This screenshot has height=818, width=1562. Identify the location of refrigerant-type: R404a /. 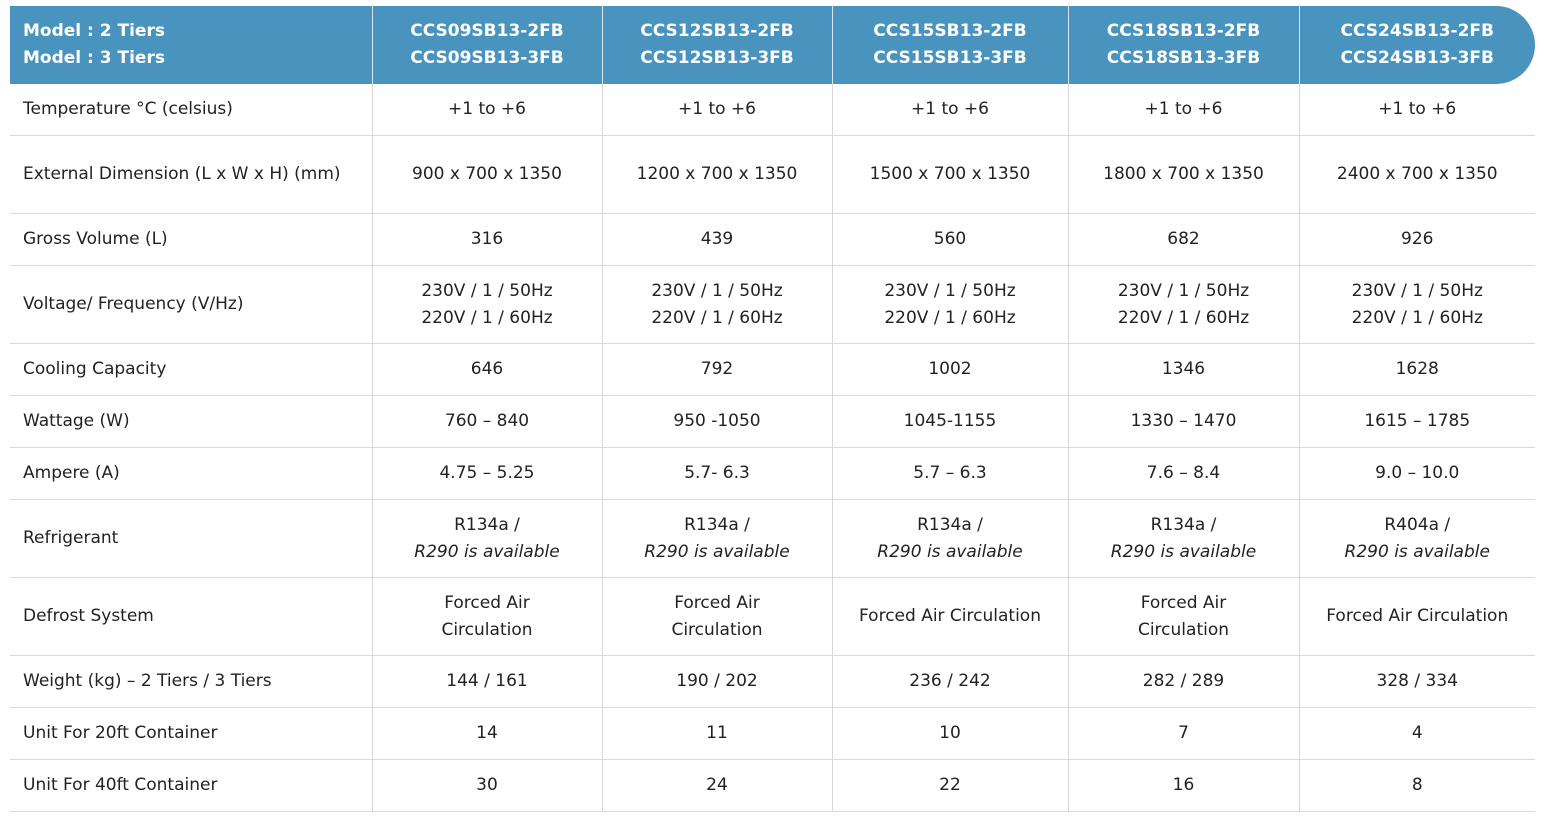
(1417, 524).